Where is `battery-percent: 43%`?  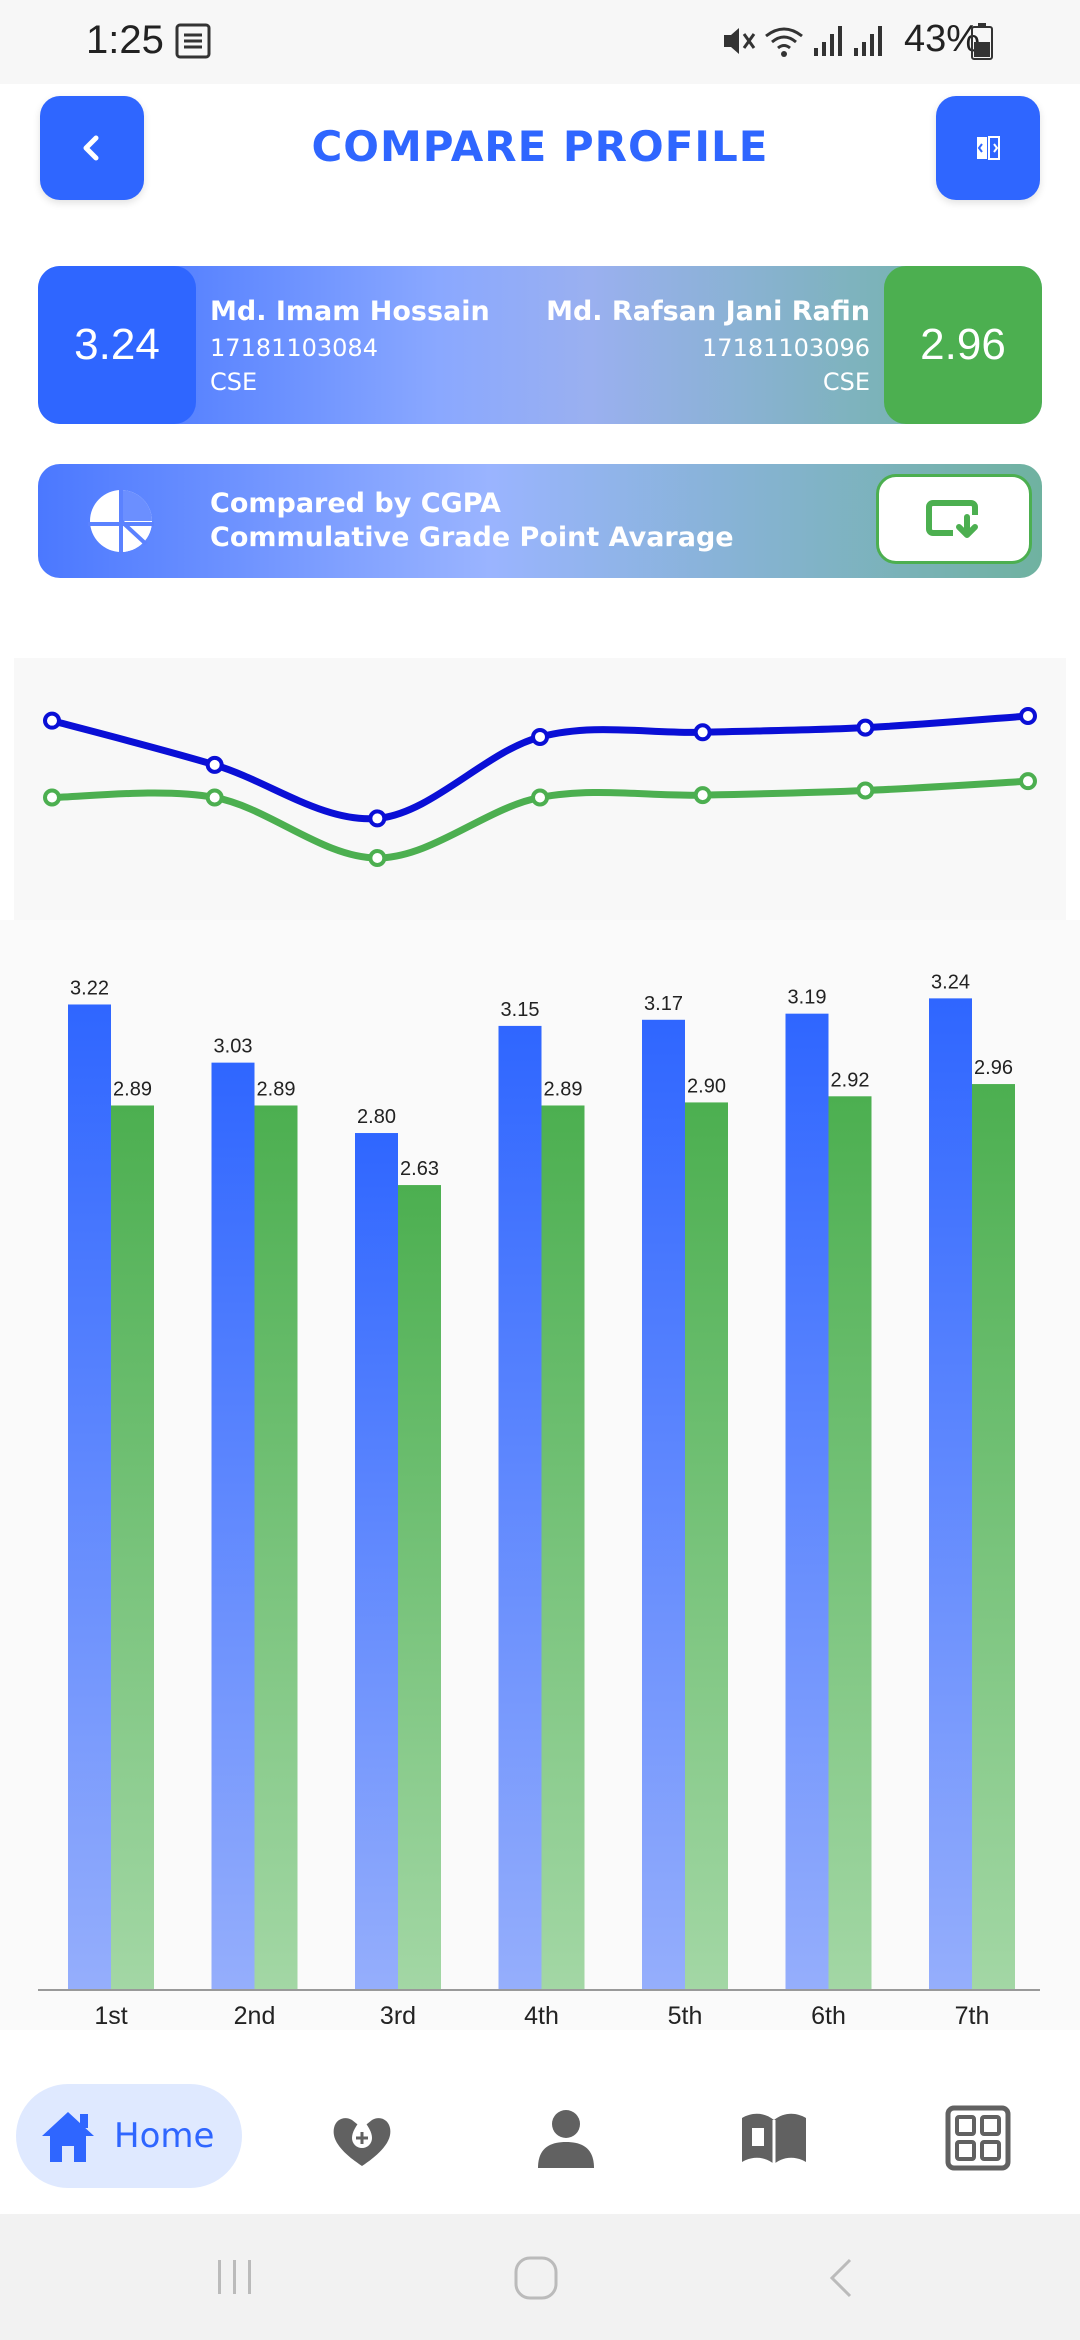 battery-percent: 43% is located at coordinates (941, 39).